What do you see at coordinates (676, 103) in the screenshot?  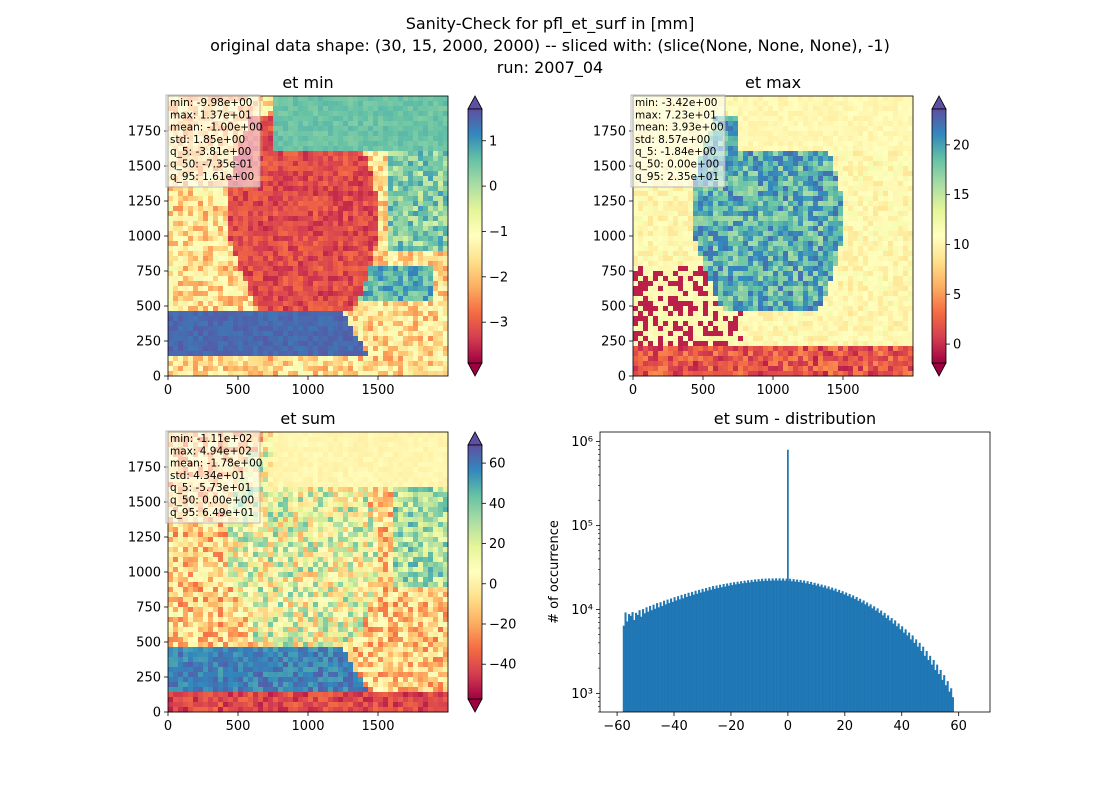 I see `stats-line: min: -3.42e+00` at bounding box center [676, 103].